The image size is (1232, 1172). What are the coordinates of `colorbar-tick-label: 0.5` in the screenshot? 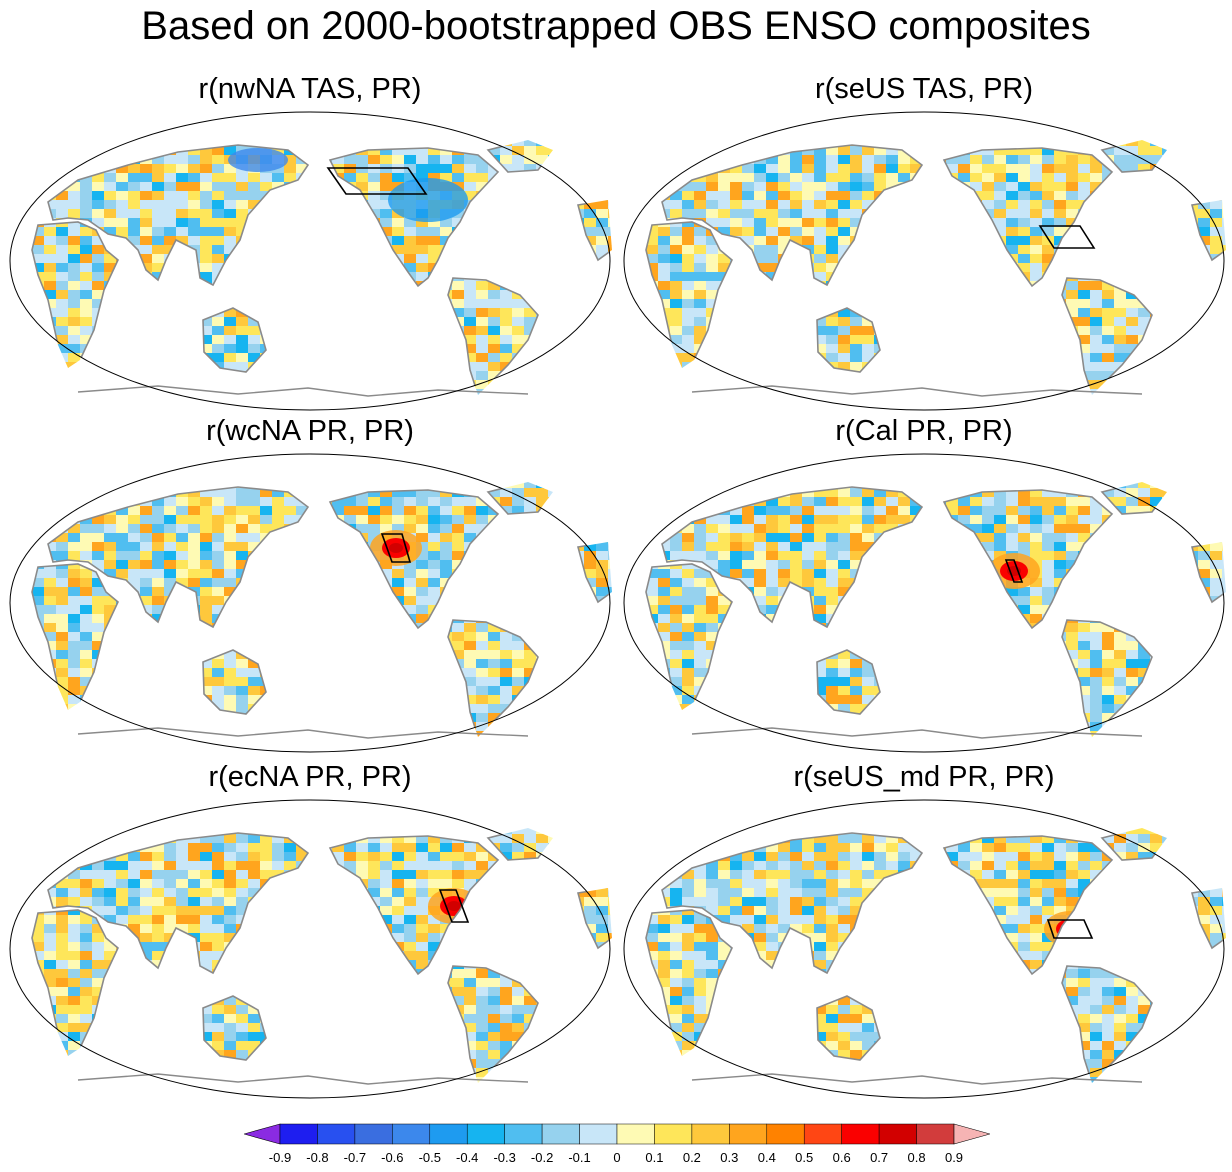 It's located at (804, 1157).